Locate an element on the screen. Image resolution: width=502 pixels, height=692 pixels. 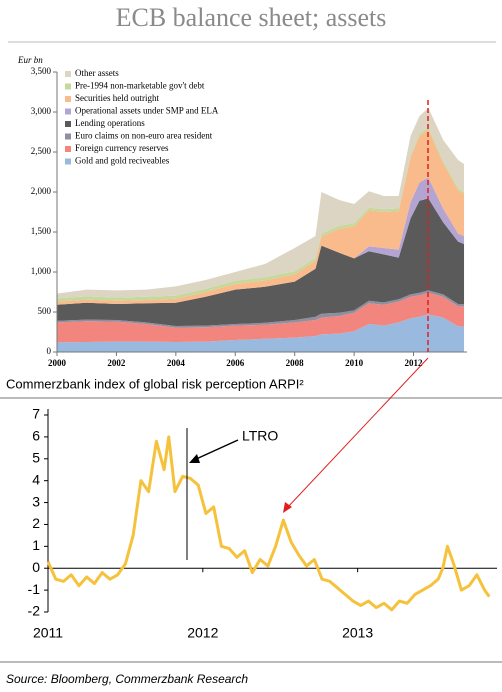
x-tick-label: 2006 is located at coordinates (235, 363).